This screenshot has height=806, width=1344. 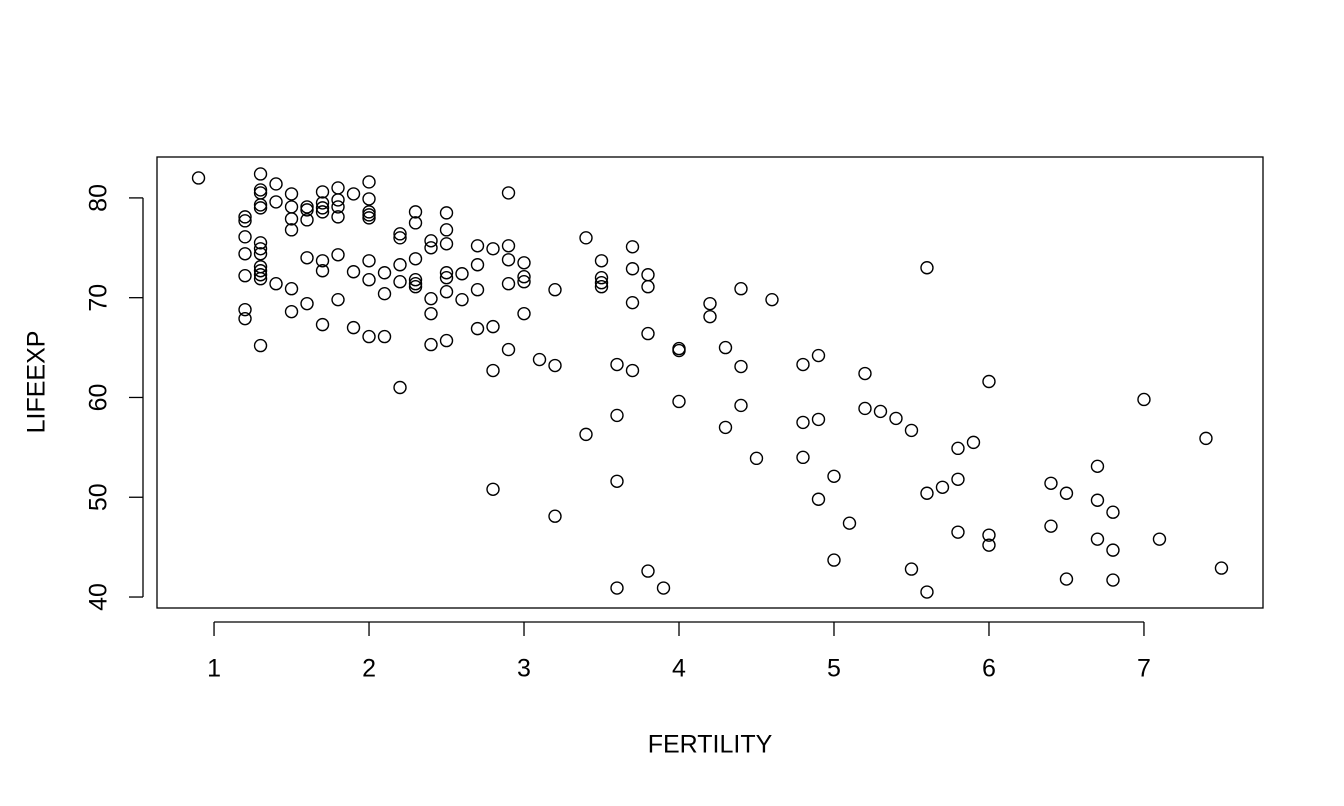 I want to click on x-axis-label: FERTILITY, so click(x=710, y=745).